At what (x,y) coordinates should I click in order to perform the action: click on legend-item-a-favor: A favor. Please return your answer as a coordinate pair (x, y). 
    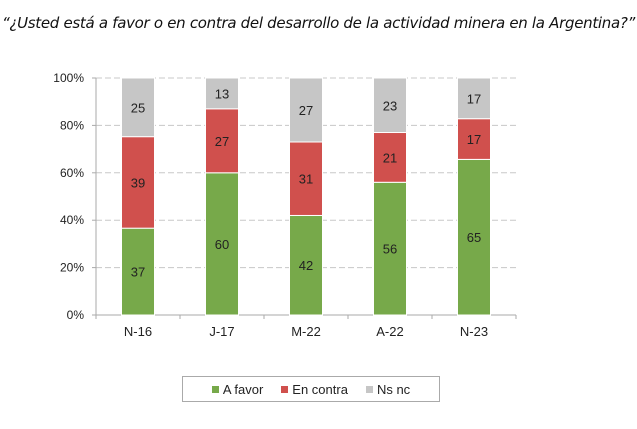
    Looking at the image, I should click on (237, 389).